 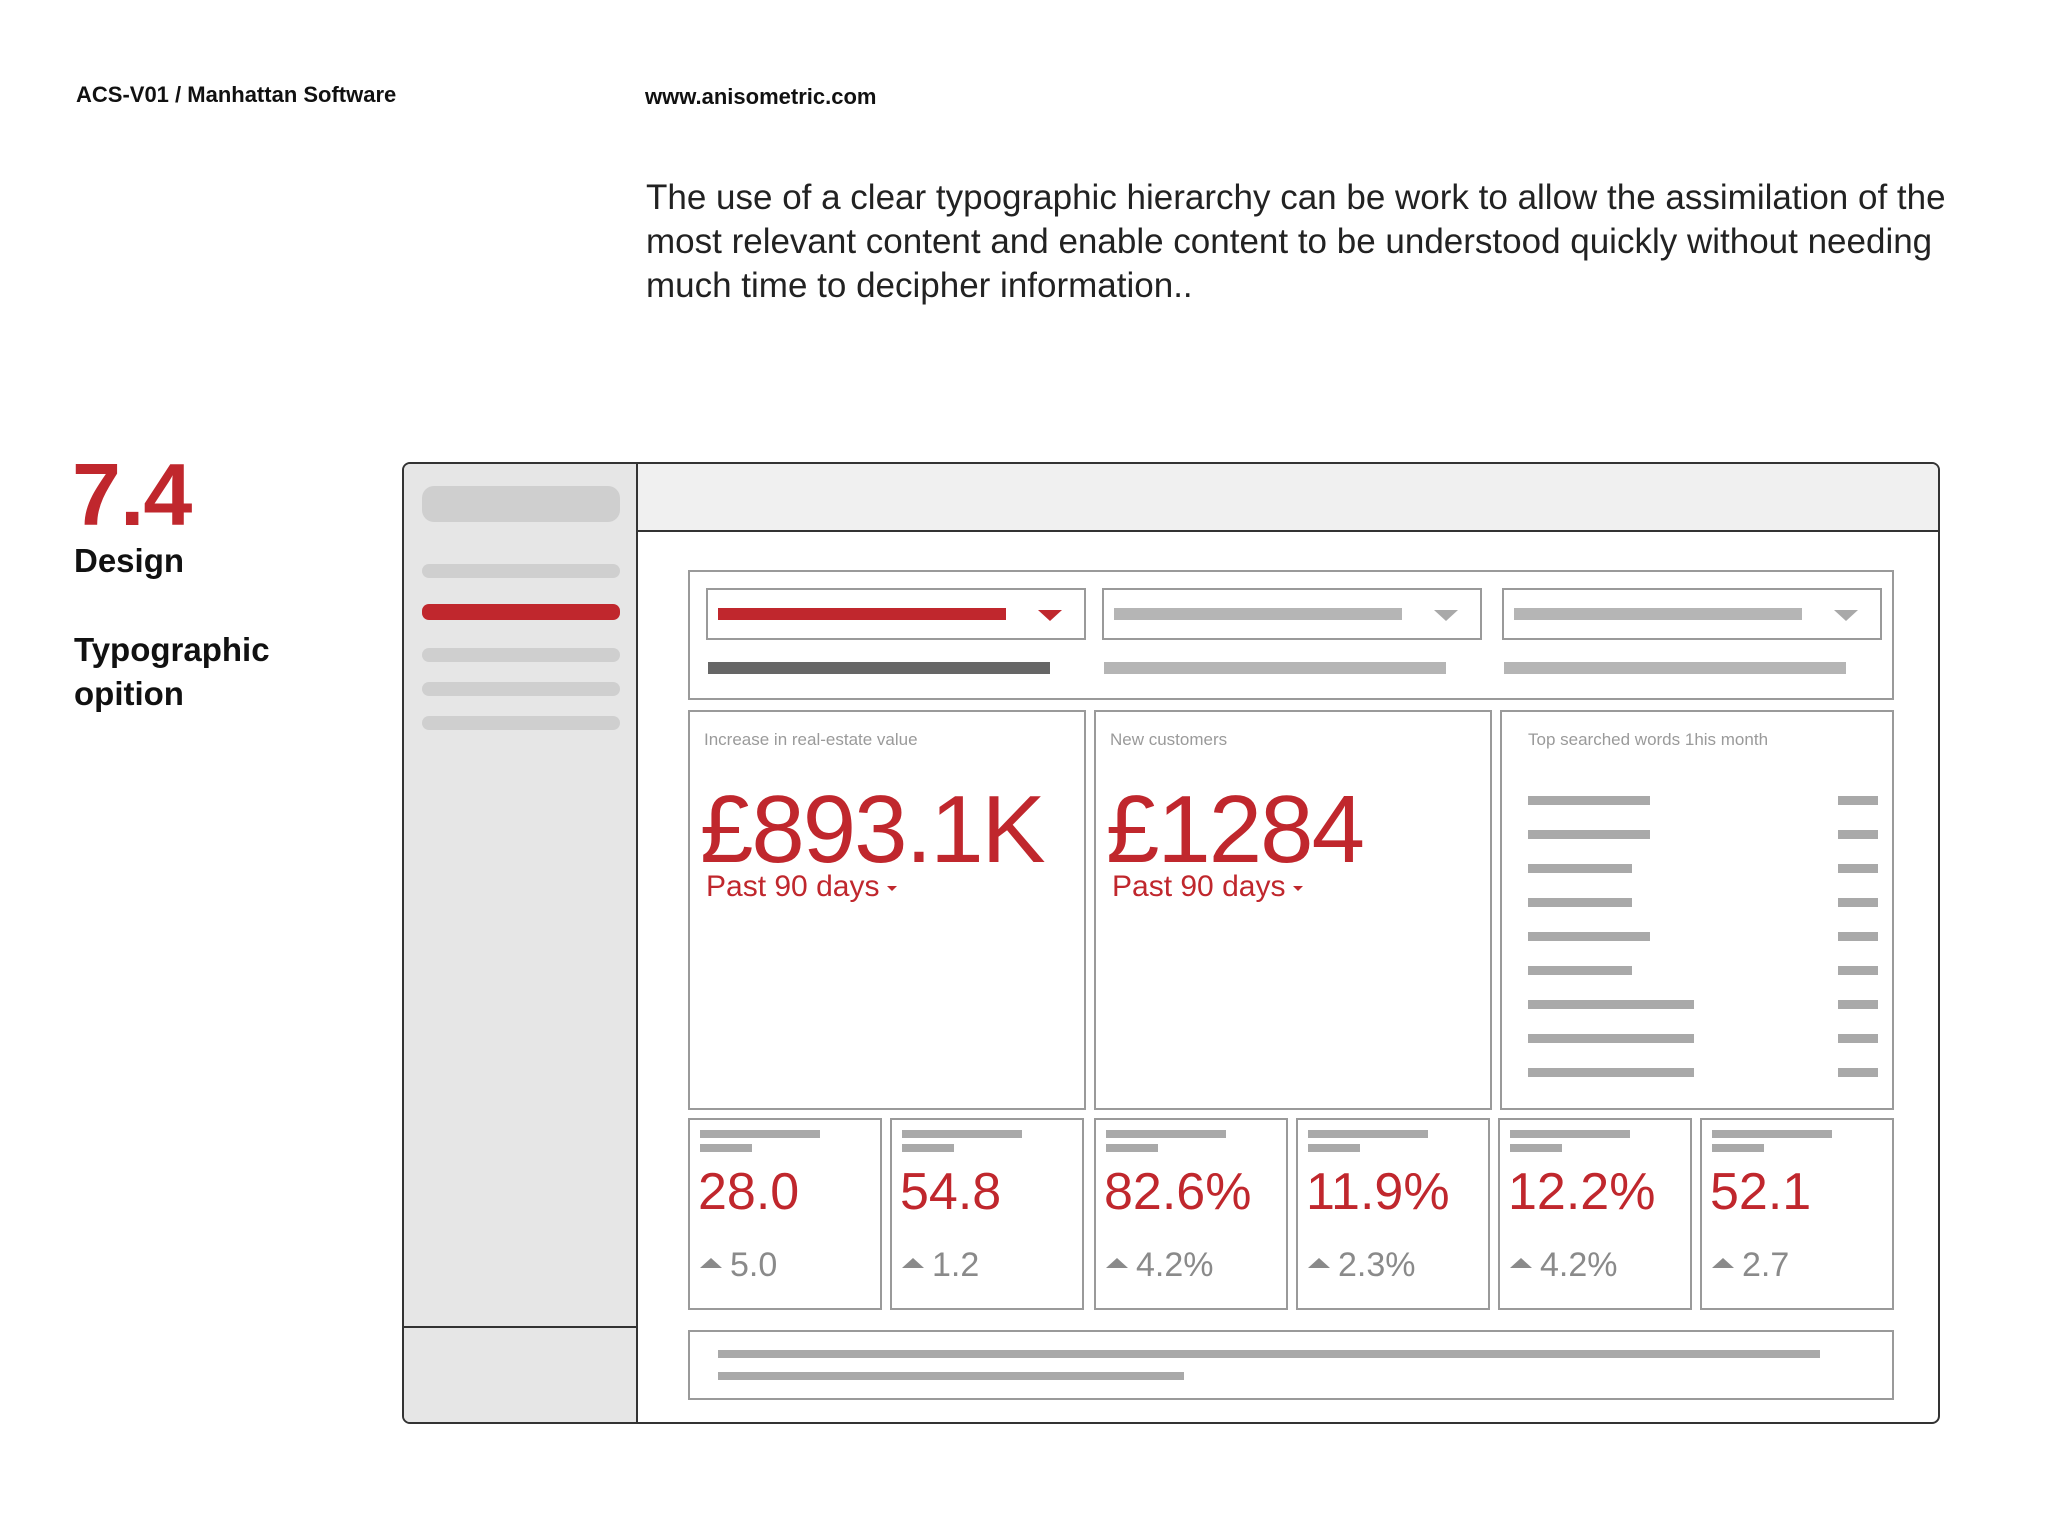 I want to click on kpi-tile: 12.2% 4.2%, so click(x=1595, y=1214).